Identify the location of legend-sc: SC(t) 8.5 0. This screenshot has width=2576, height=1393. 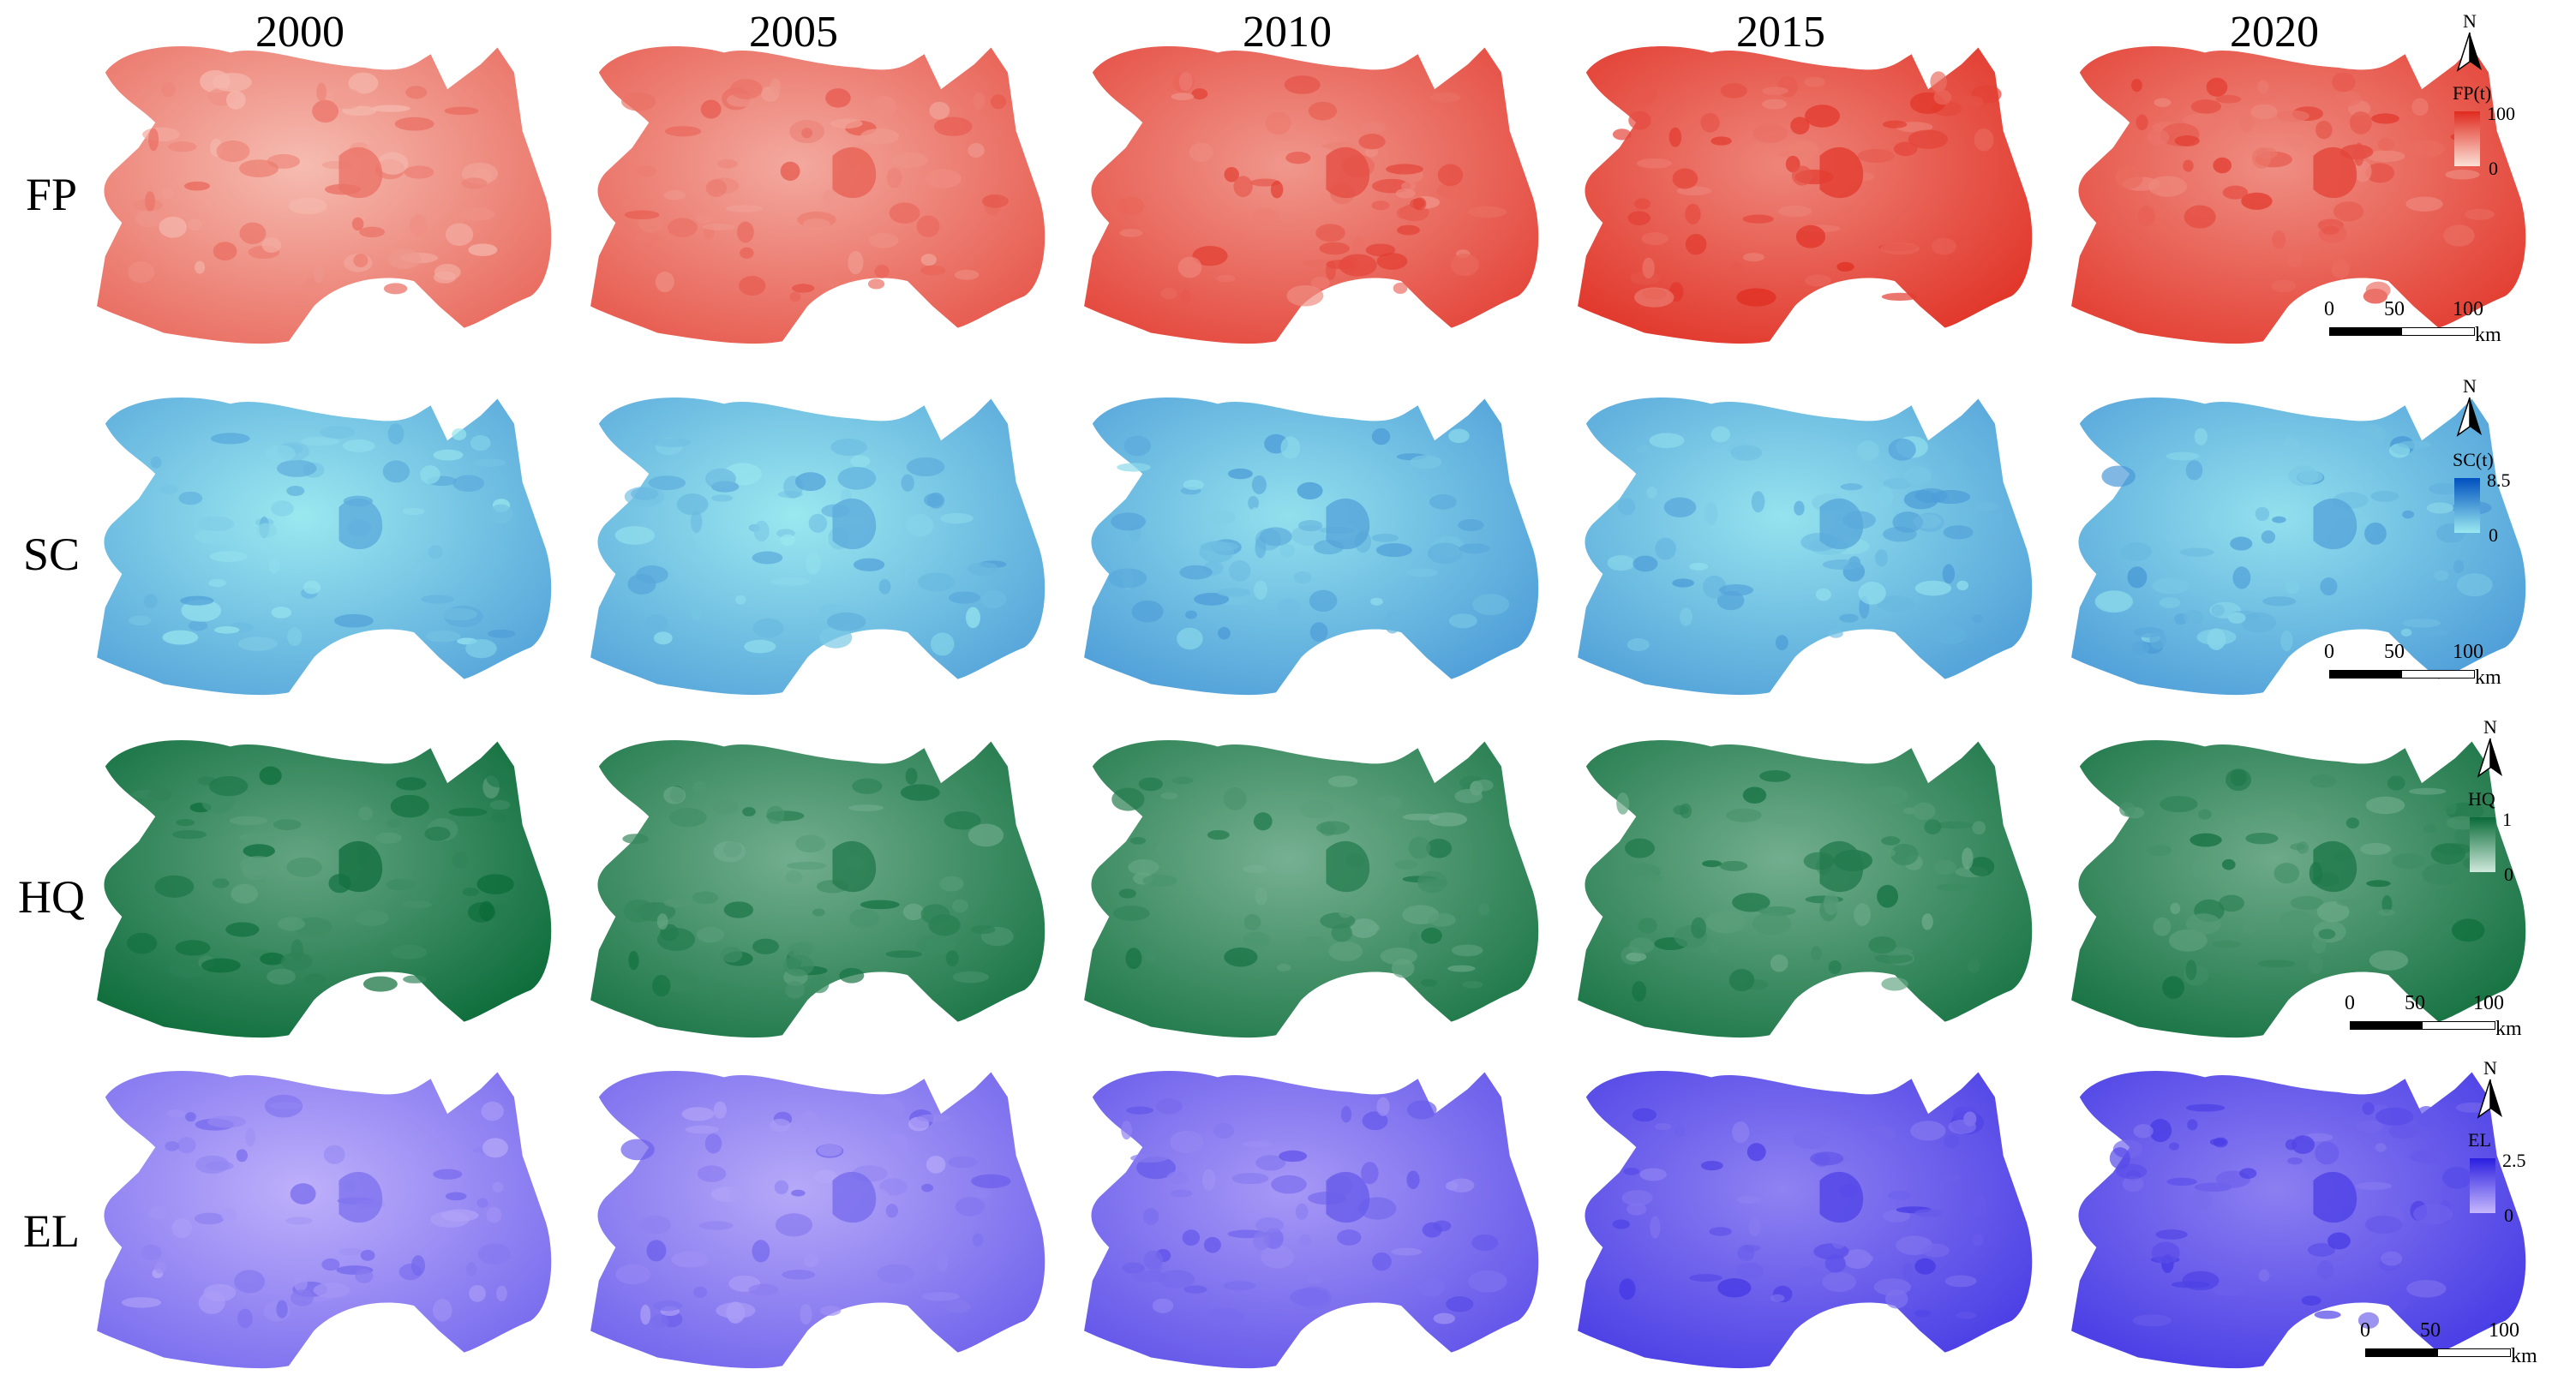
(2506, 504).